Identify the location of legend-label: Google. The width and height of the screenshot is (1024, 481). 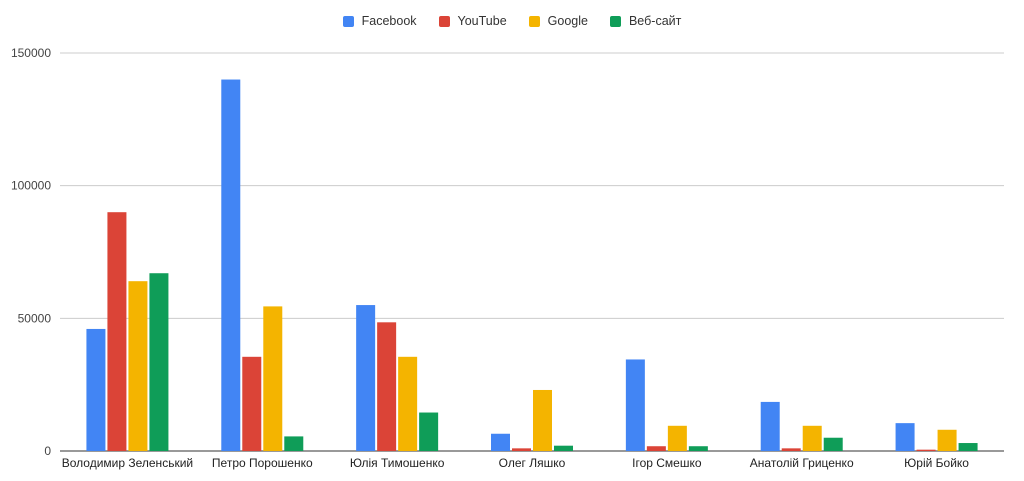
(567, 21).